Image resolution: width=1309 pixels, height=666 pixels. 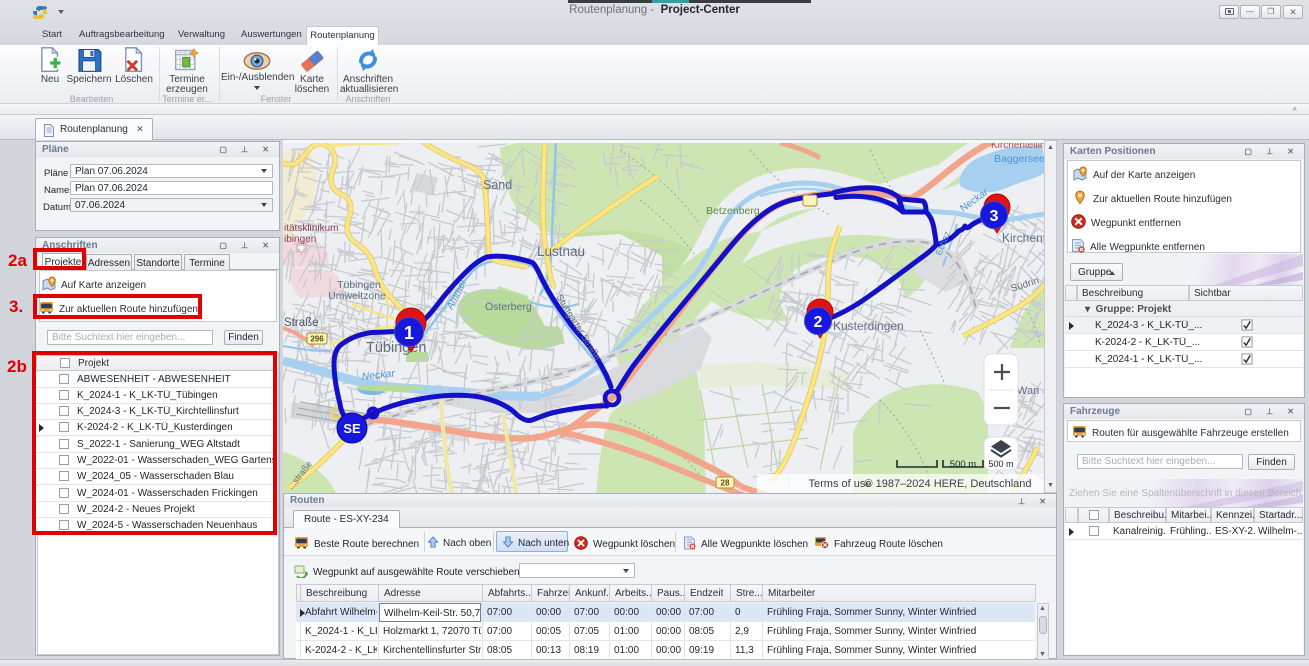 What do you see at coordinates (317, 339) in the screenshot?
I see `svg-text: 296` at bounding box center [317, 339].